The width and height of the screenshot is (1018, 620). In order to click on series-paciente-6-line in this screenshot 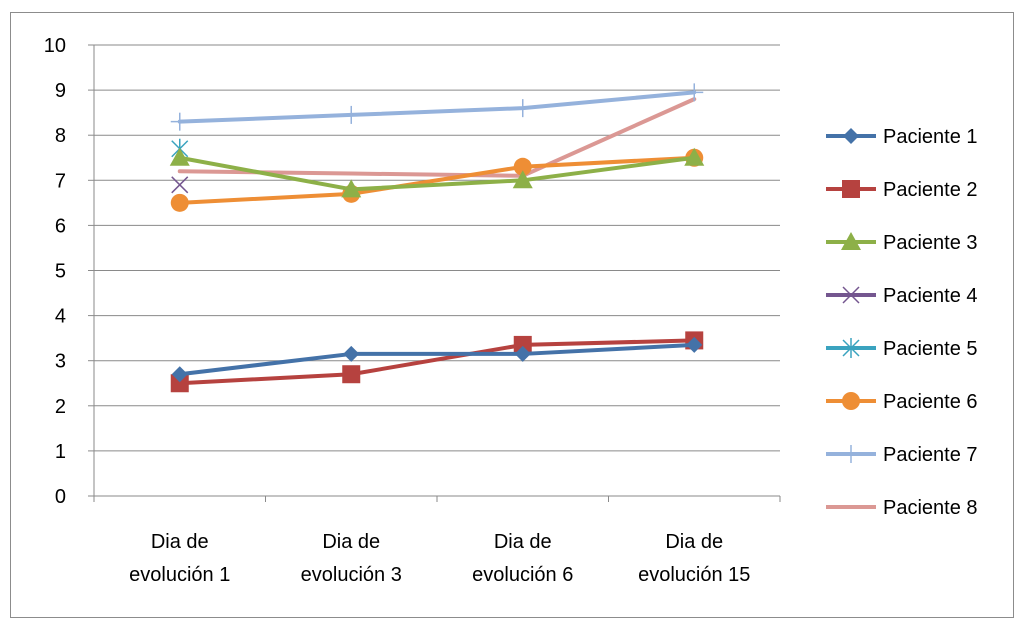, I will do `click(437, 180)`.